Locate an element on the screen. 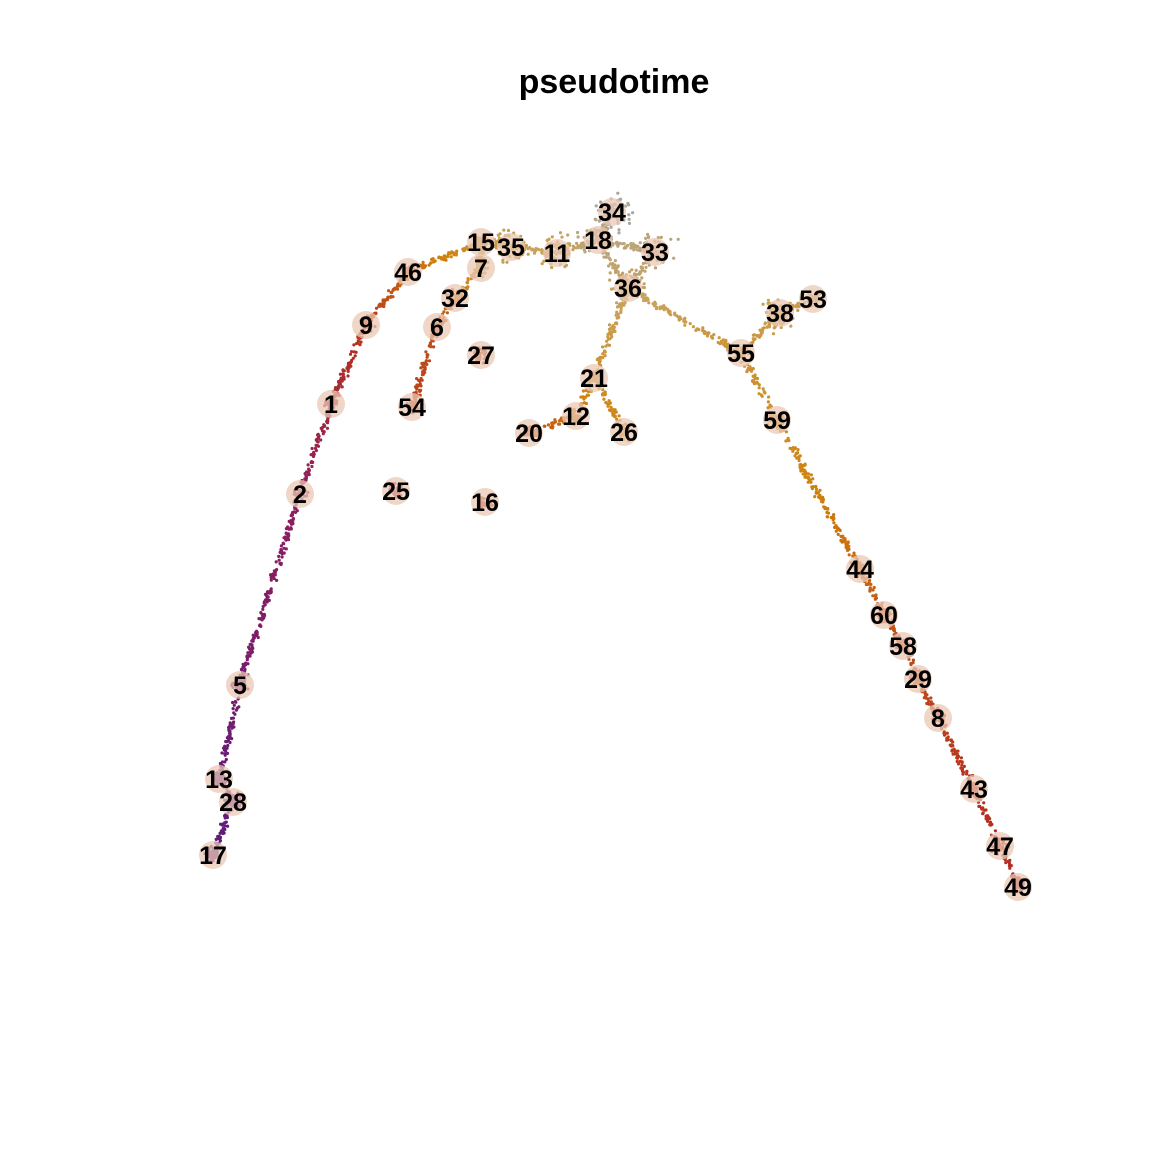 This screenshot has width=1152, height=1152. cluster-label-32: 32 is located at coordinates (455, 299).